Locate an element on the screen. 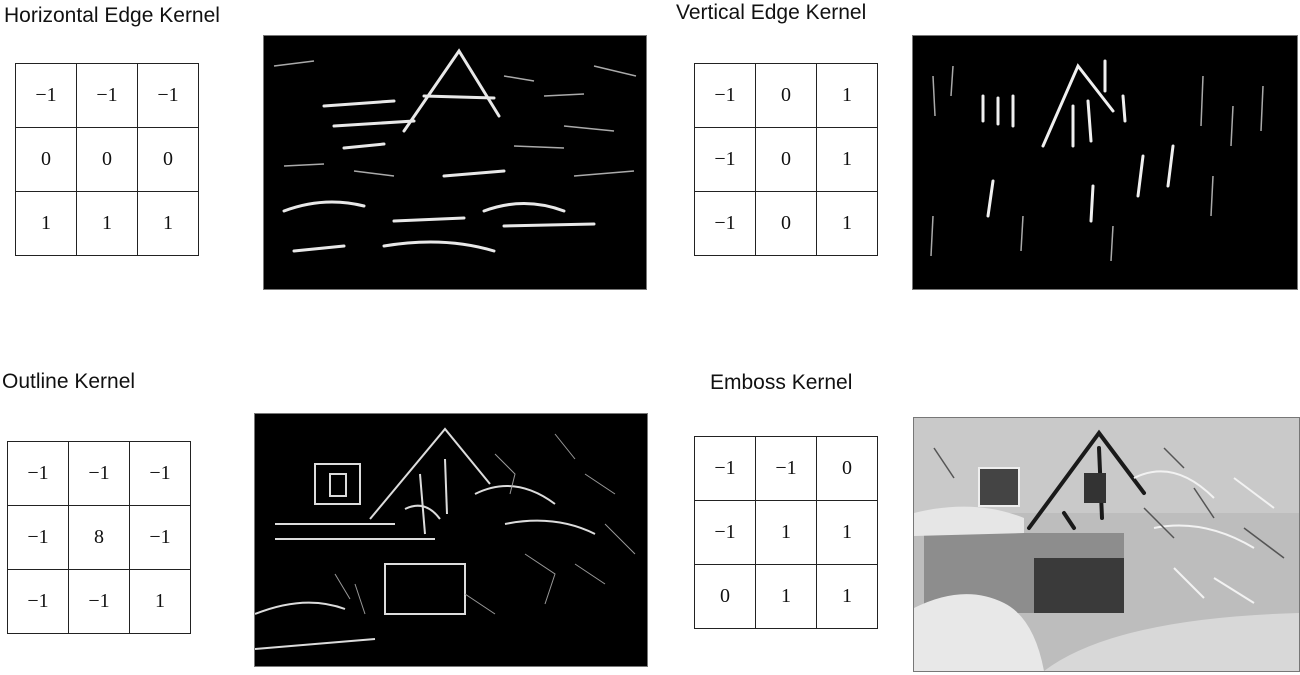  vertical-kernel-title: Vertical Edge Kernel is located at coordinates (771, 12).